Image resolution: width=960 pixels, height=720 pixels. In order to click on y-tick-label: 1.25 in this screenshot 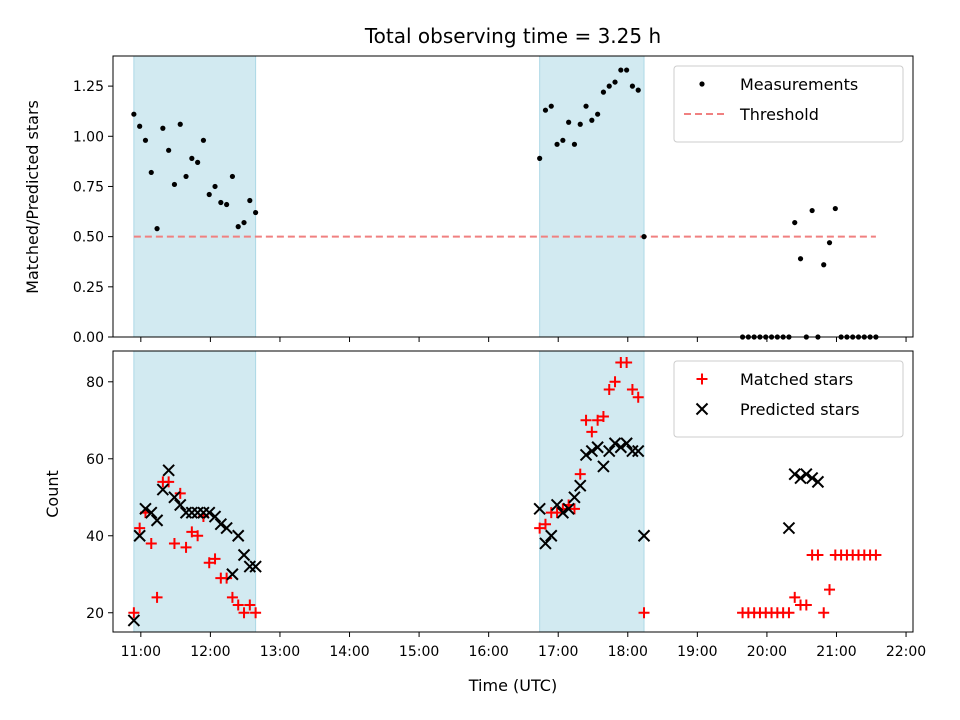, I will do `click(88, 87)`.